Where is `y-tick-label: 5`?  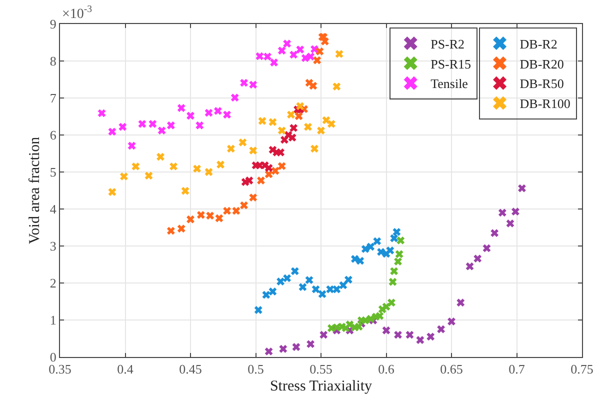 y-tick-label: 5 is located at coordinates (53, 172).